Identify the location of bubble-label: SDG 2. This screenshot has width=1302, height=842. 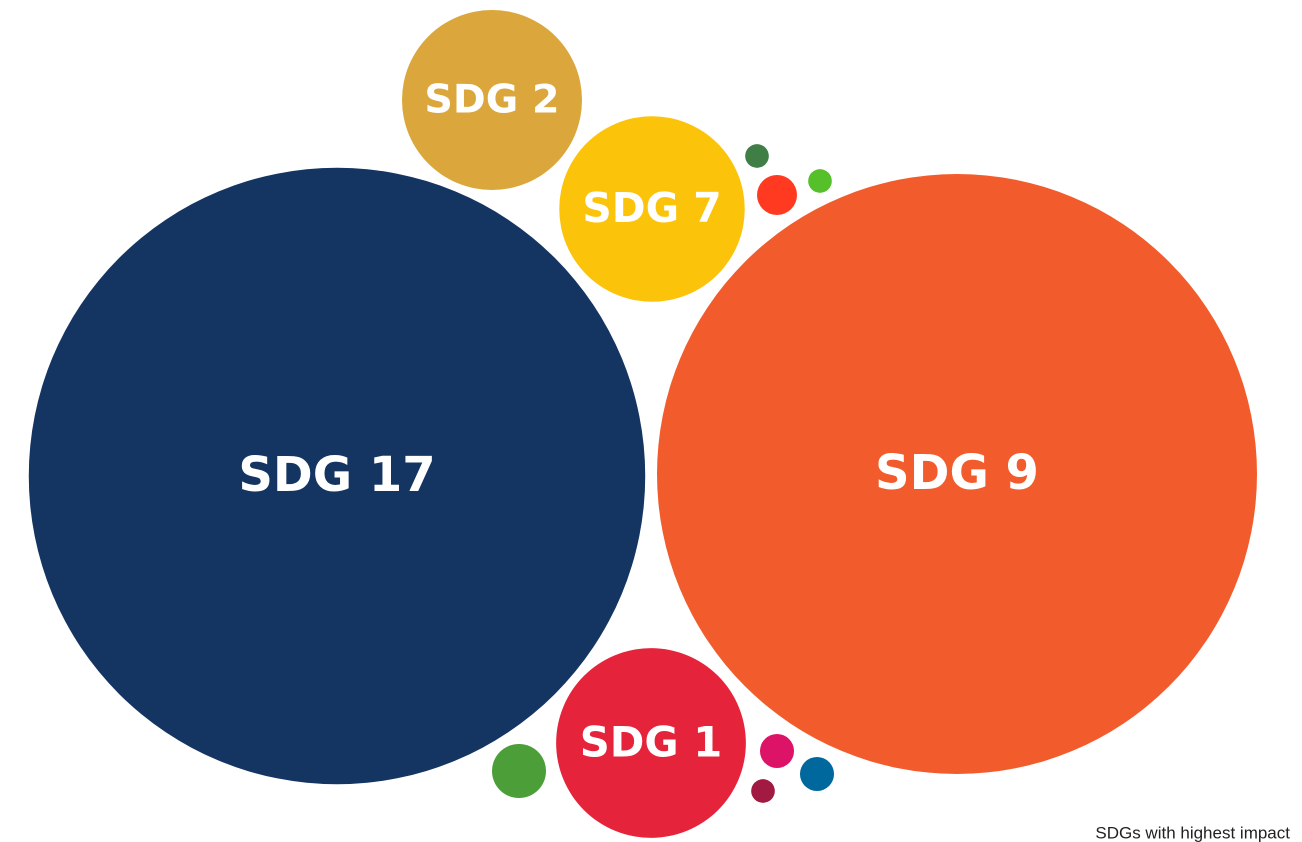
(491, 100).